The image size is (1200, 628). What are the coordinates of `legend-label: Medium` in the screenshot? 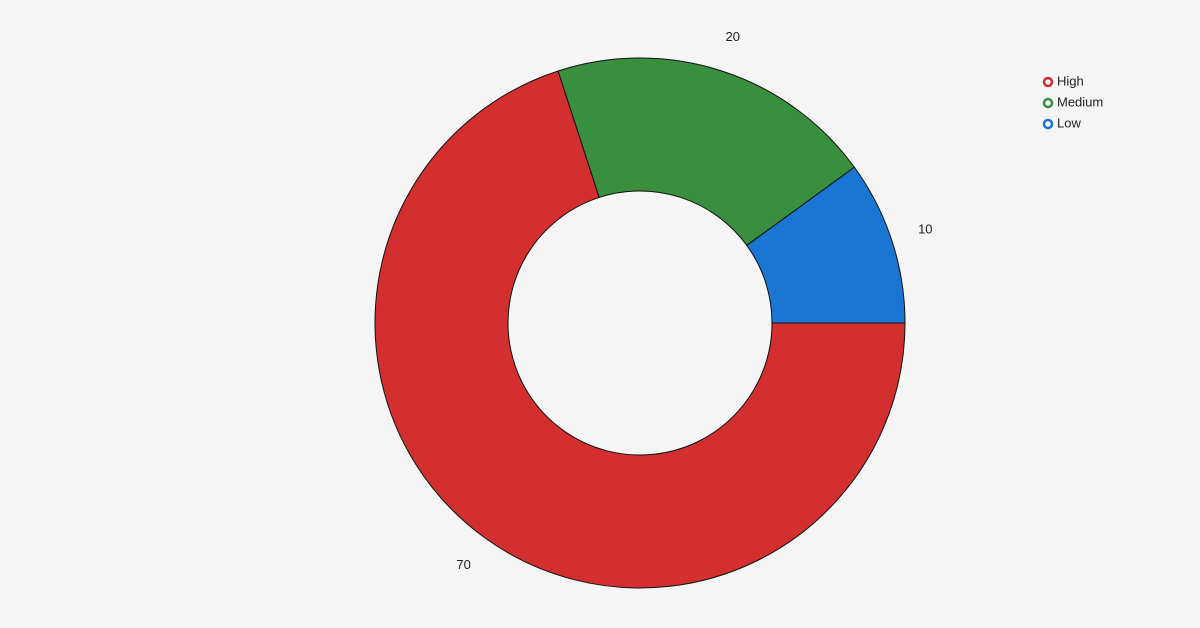 It's located at (1080, 101).